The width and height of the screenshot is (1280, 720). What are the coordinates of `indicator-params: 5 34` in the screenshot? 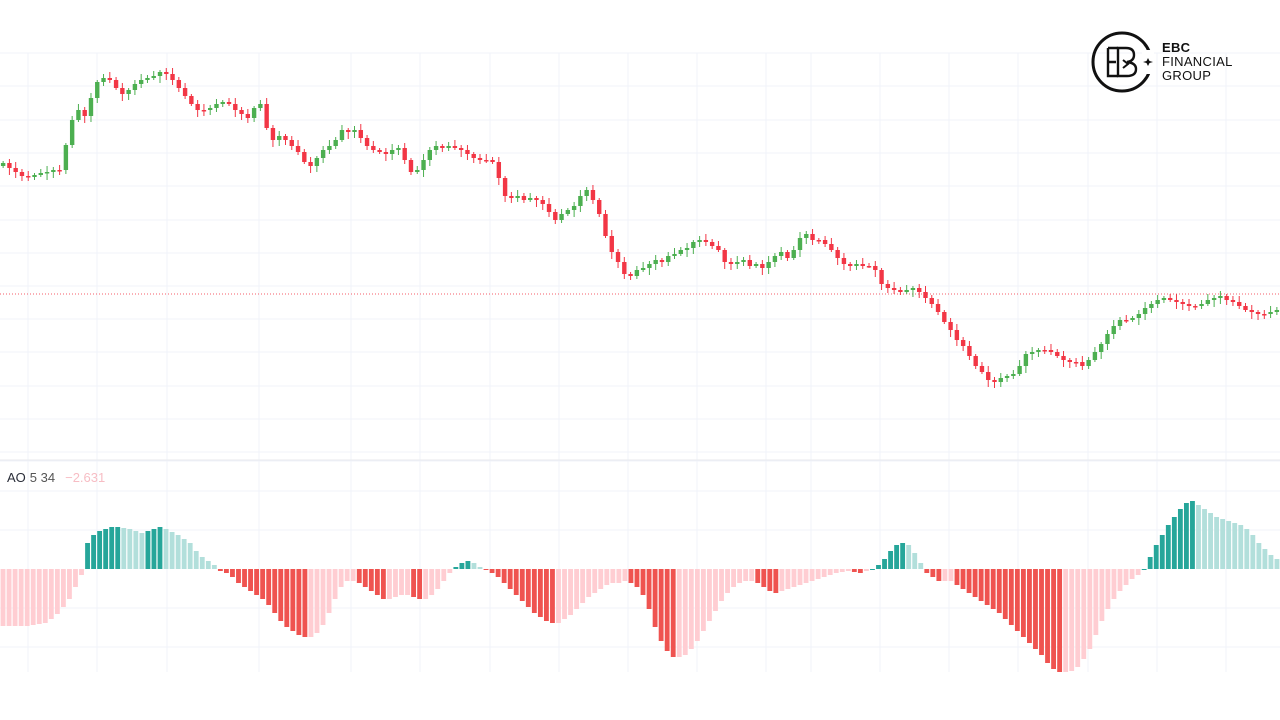 It's located at (42, 477).